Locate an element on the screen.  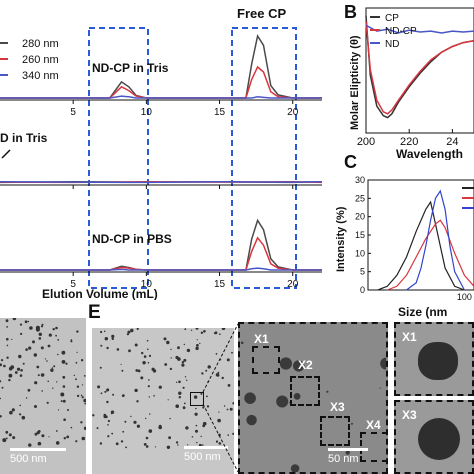
scale-bar-mid: 500 nm is located at coordinates (206, 454).